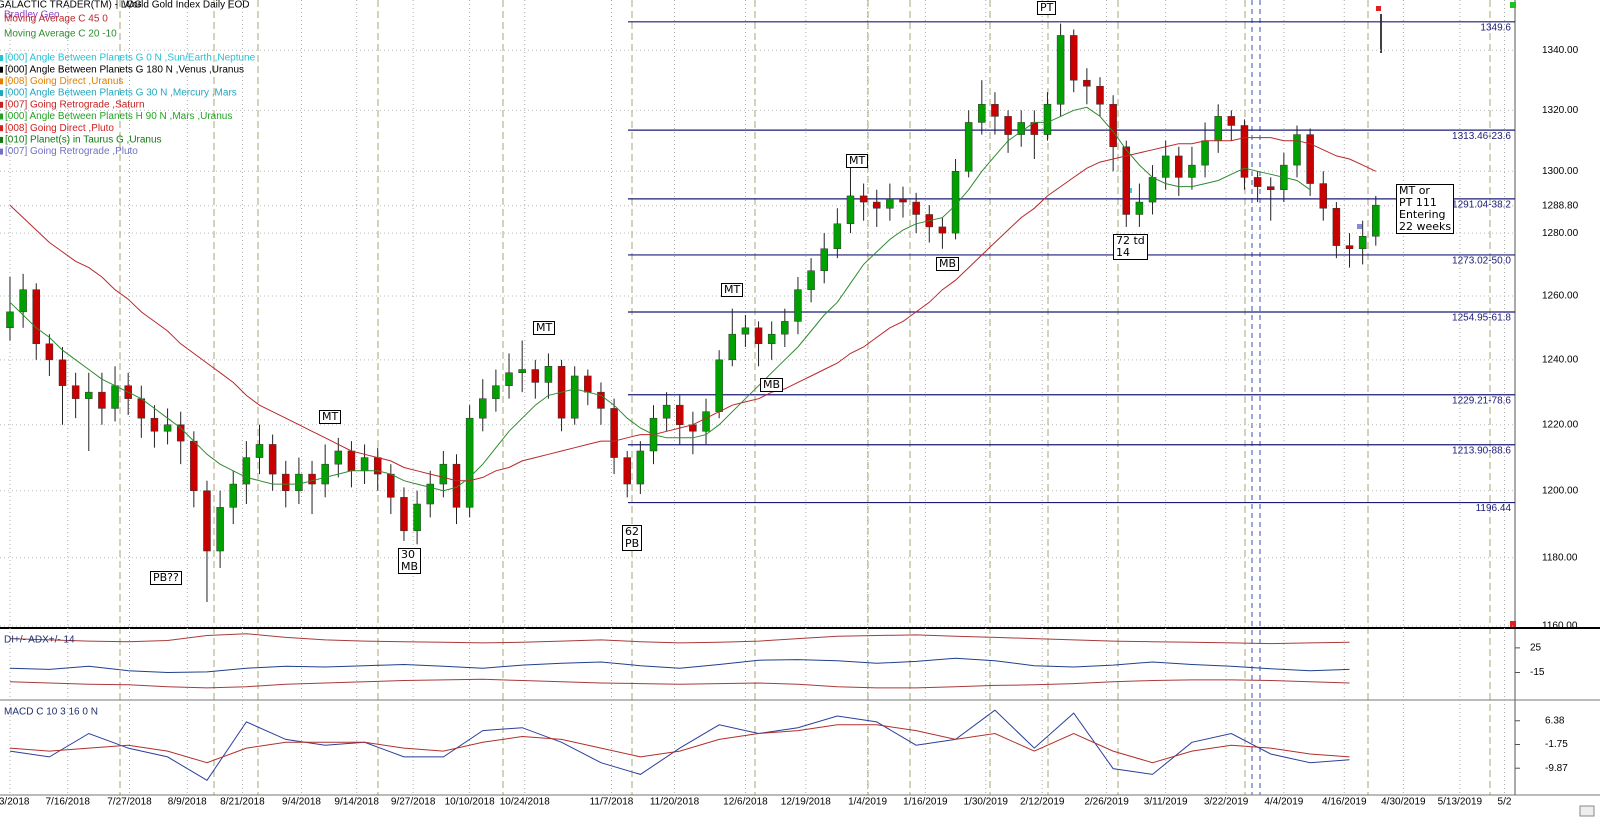 The height and width of the screenshot is (827, 1600). Describe the element at coordinates (1560, 557) in the screenshot. I see `y-tick-label: 1180.00` at that location.